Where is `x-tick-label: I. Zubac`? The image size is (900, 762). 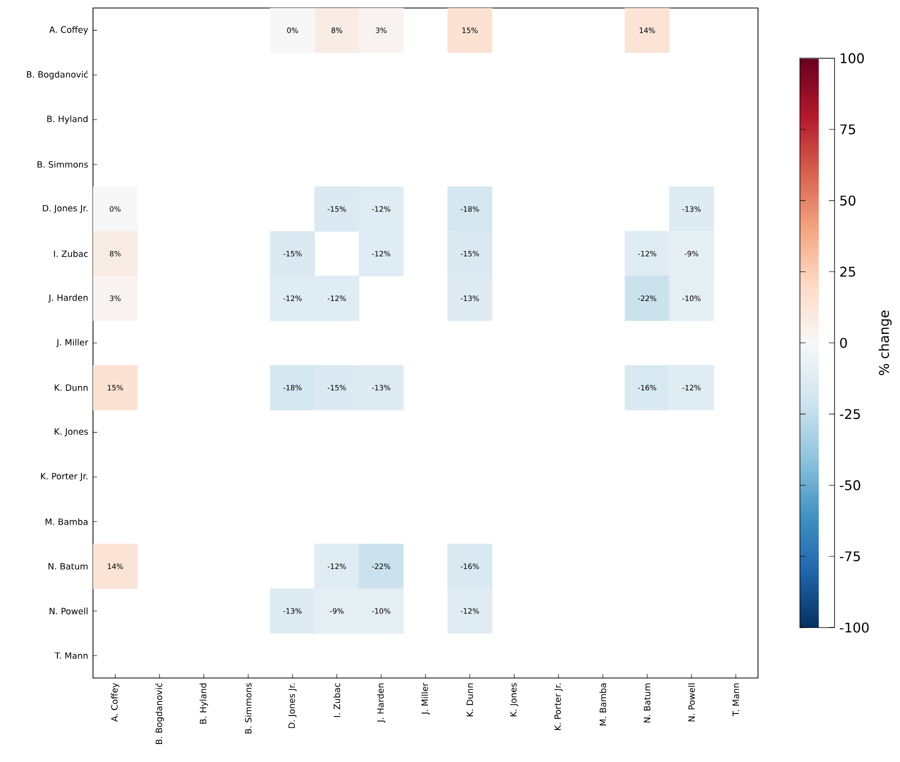
x-tick-label: I. Zubac is located at coordinates (336, 700).